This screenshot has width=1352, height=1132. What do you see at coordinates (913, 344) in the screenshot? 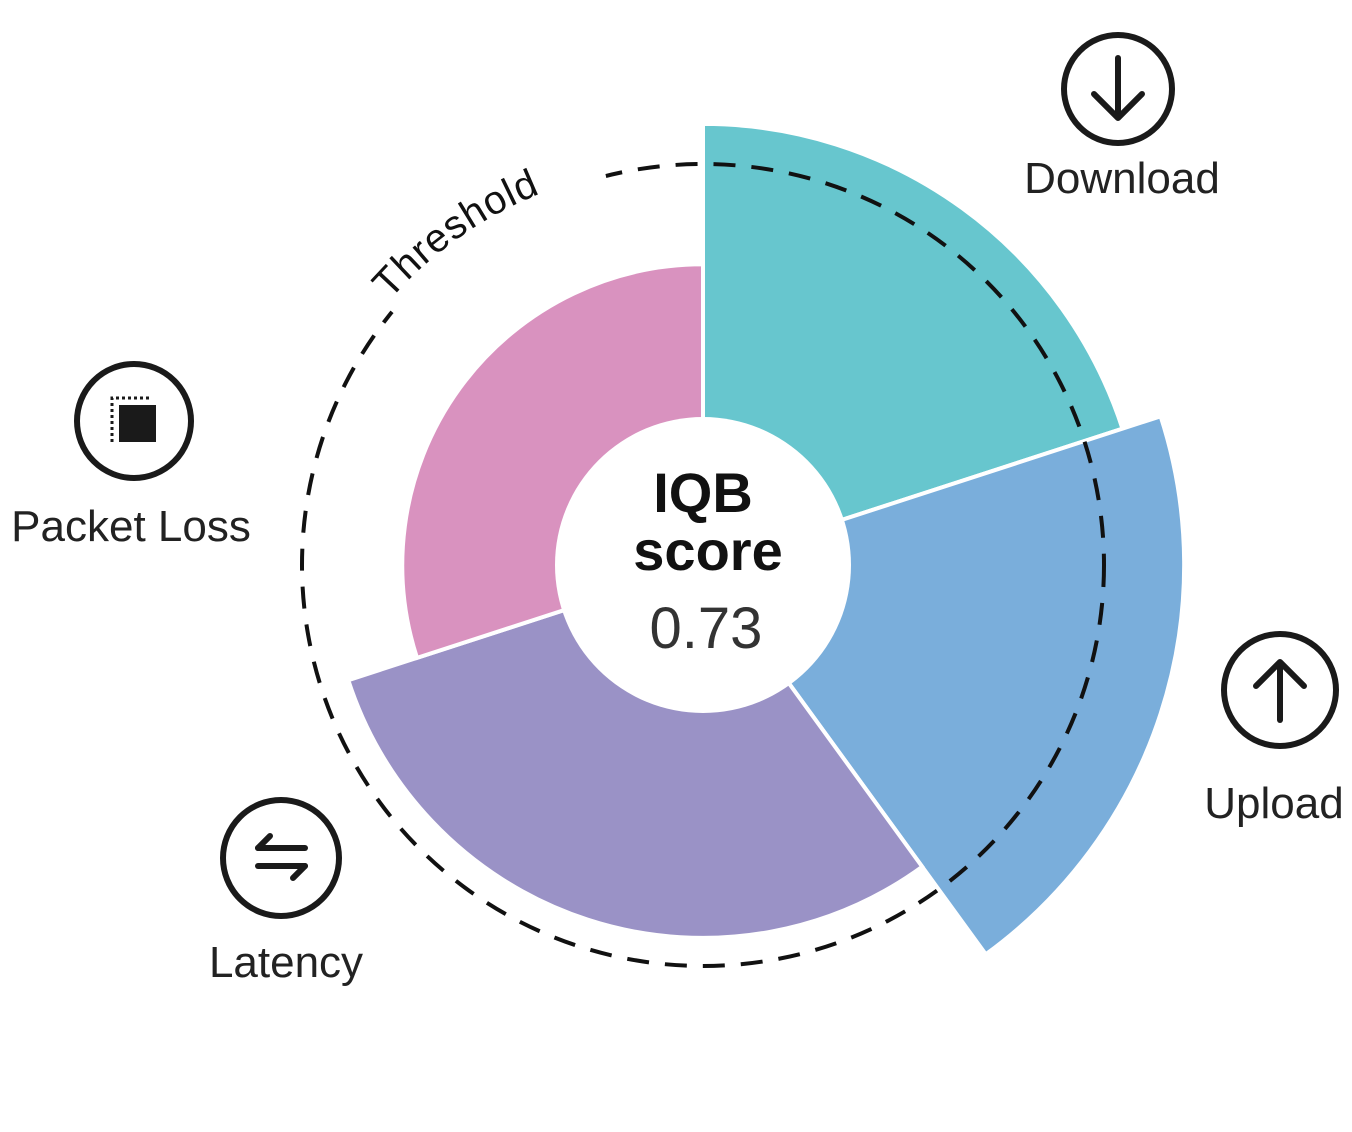
I see `sector-download` at bounding box center [913, 344].